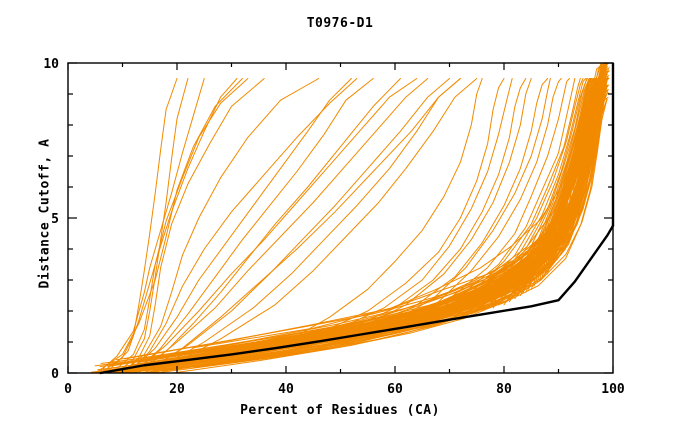 The width and height of the screenshot is (680, 440). Describe the element at coordinates (504, 389) in the screenshot. I see `x-tick-label: 80` at that location.